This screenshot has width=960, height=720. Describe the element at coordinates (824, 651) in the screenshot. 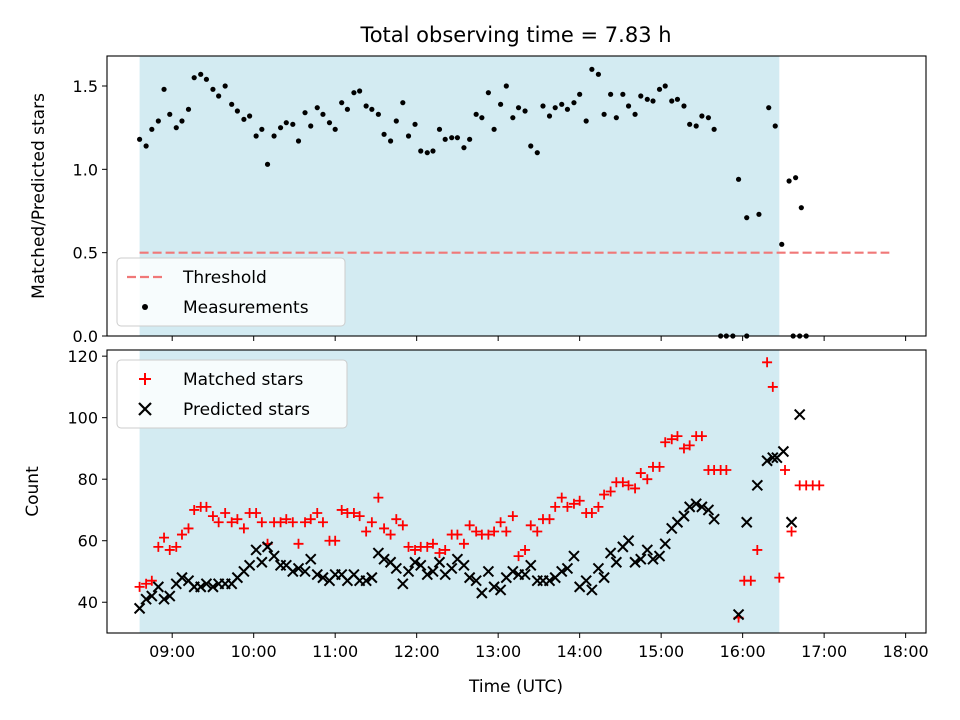

I see `x-tick-label: 17:00` at that location.